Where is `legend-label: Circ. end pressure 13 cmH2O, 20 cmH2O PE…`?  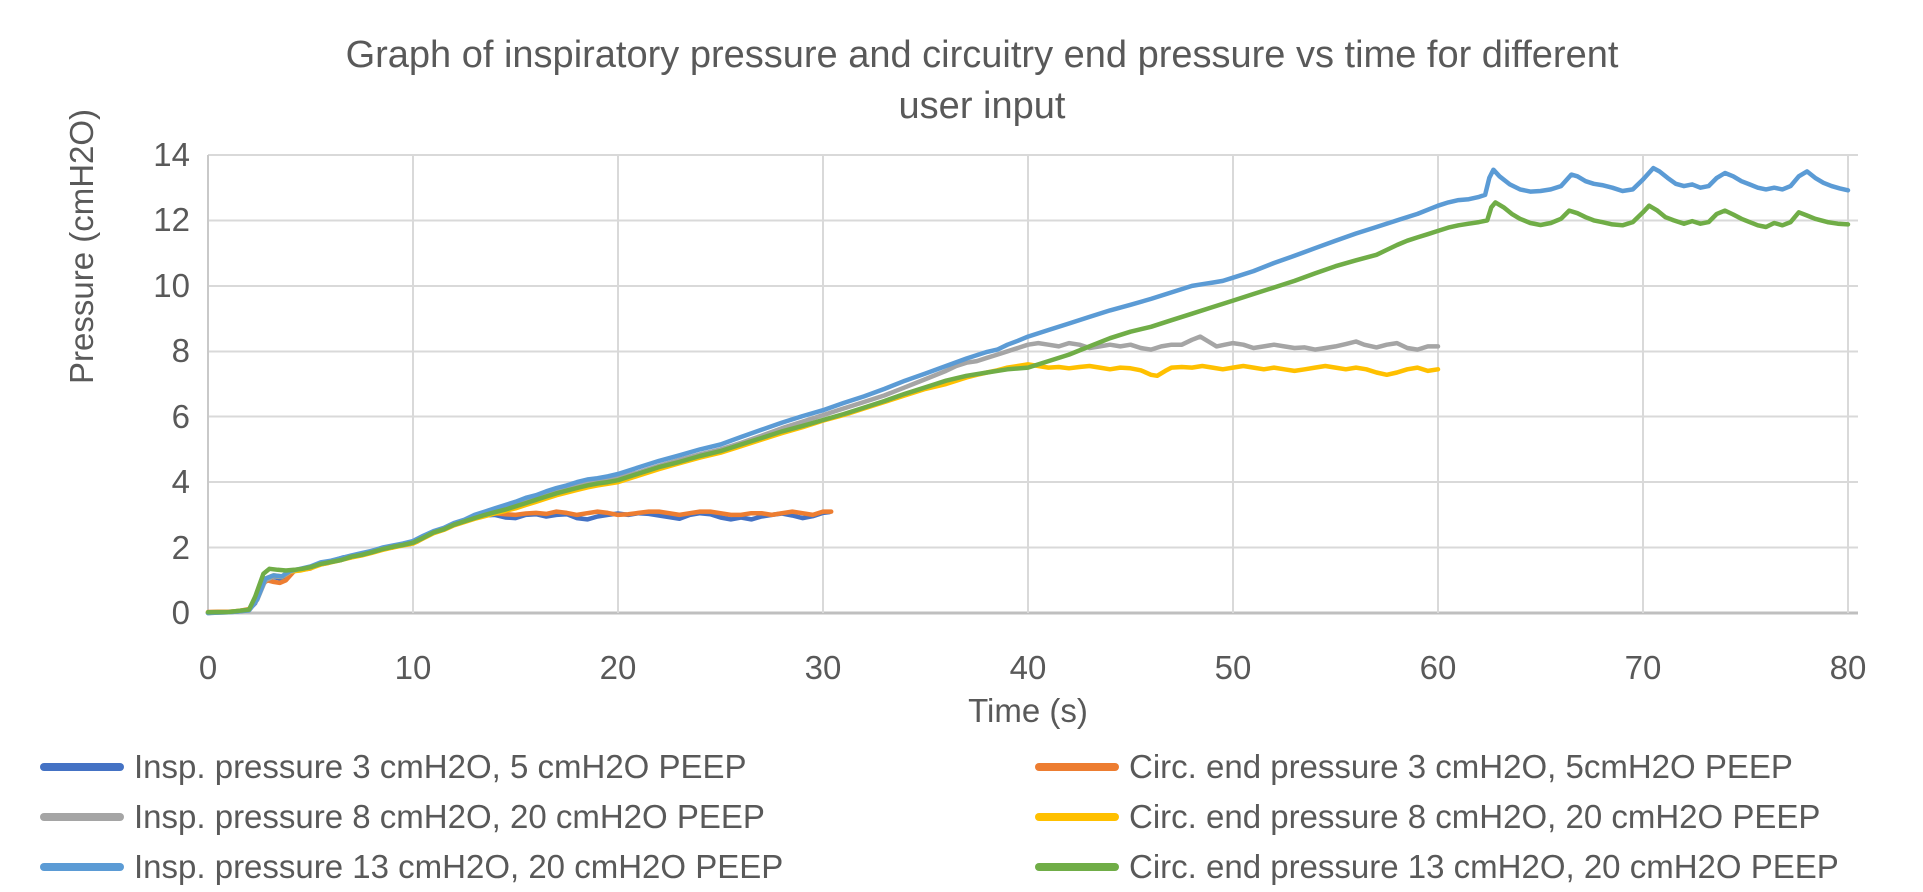
legend-label: Circ. end pressure 13 cmH2O, 20 cmH2O PE… is located at coordinates (1484, 866).